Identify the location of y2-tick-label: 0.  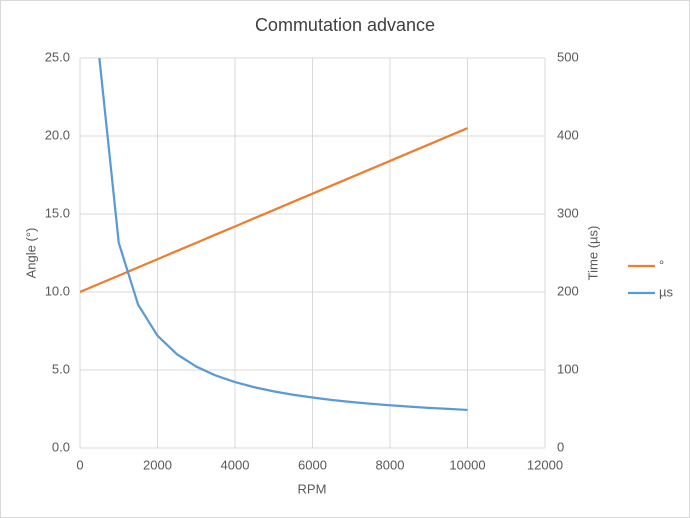
(560, 446).